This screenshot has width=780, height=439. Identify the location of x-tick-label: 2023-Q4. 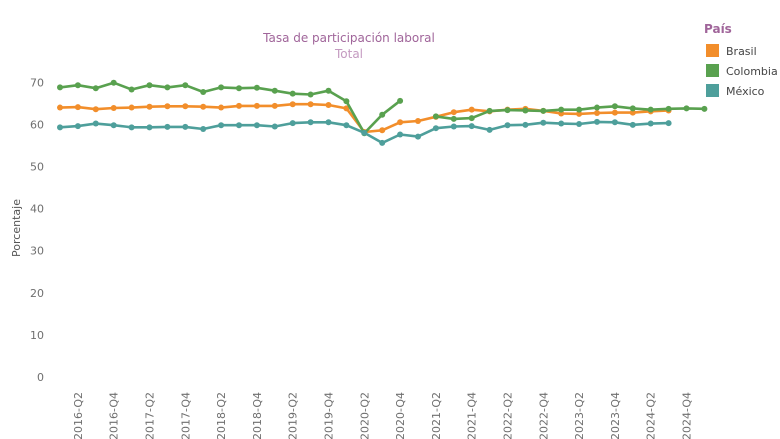
(615, 415).